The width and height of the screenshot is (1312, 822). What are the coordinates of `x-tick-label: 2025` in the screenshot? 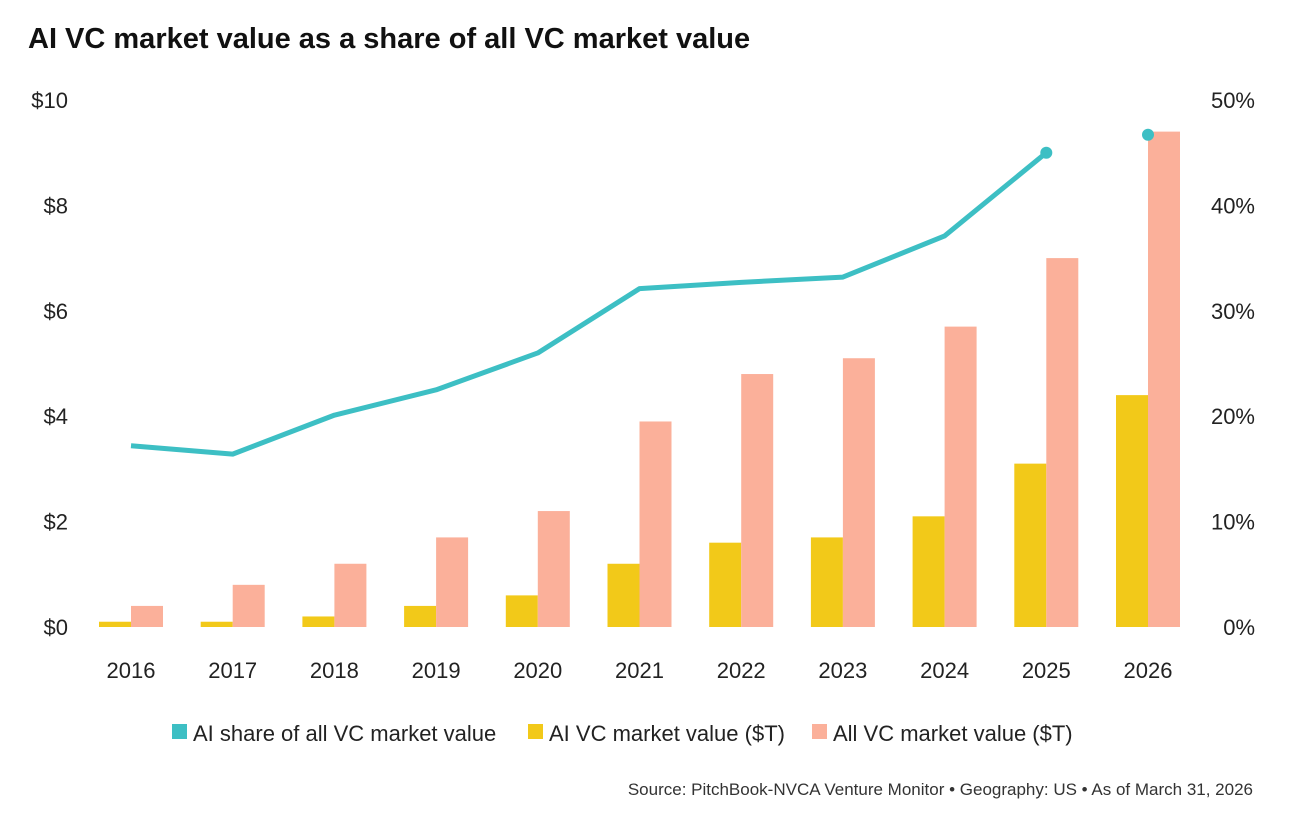 It's located at (1046, 670).